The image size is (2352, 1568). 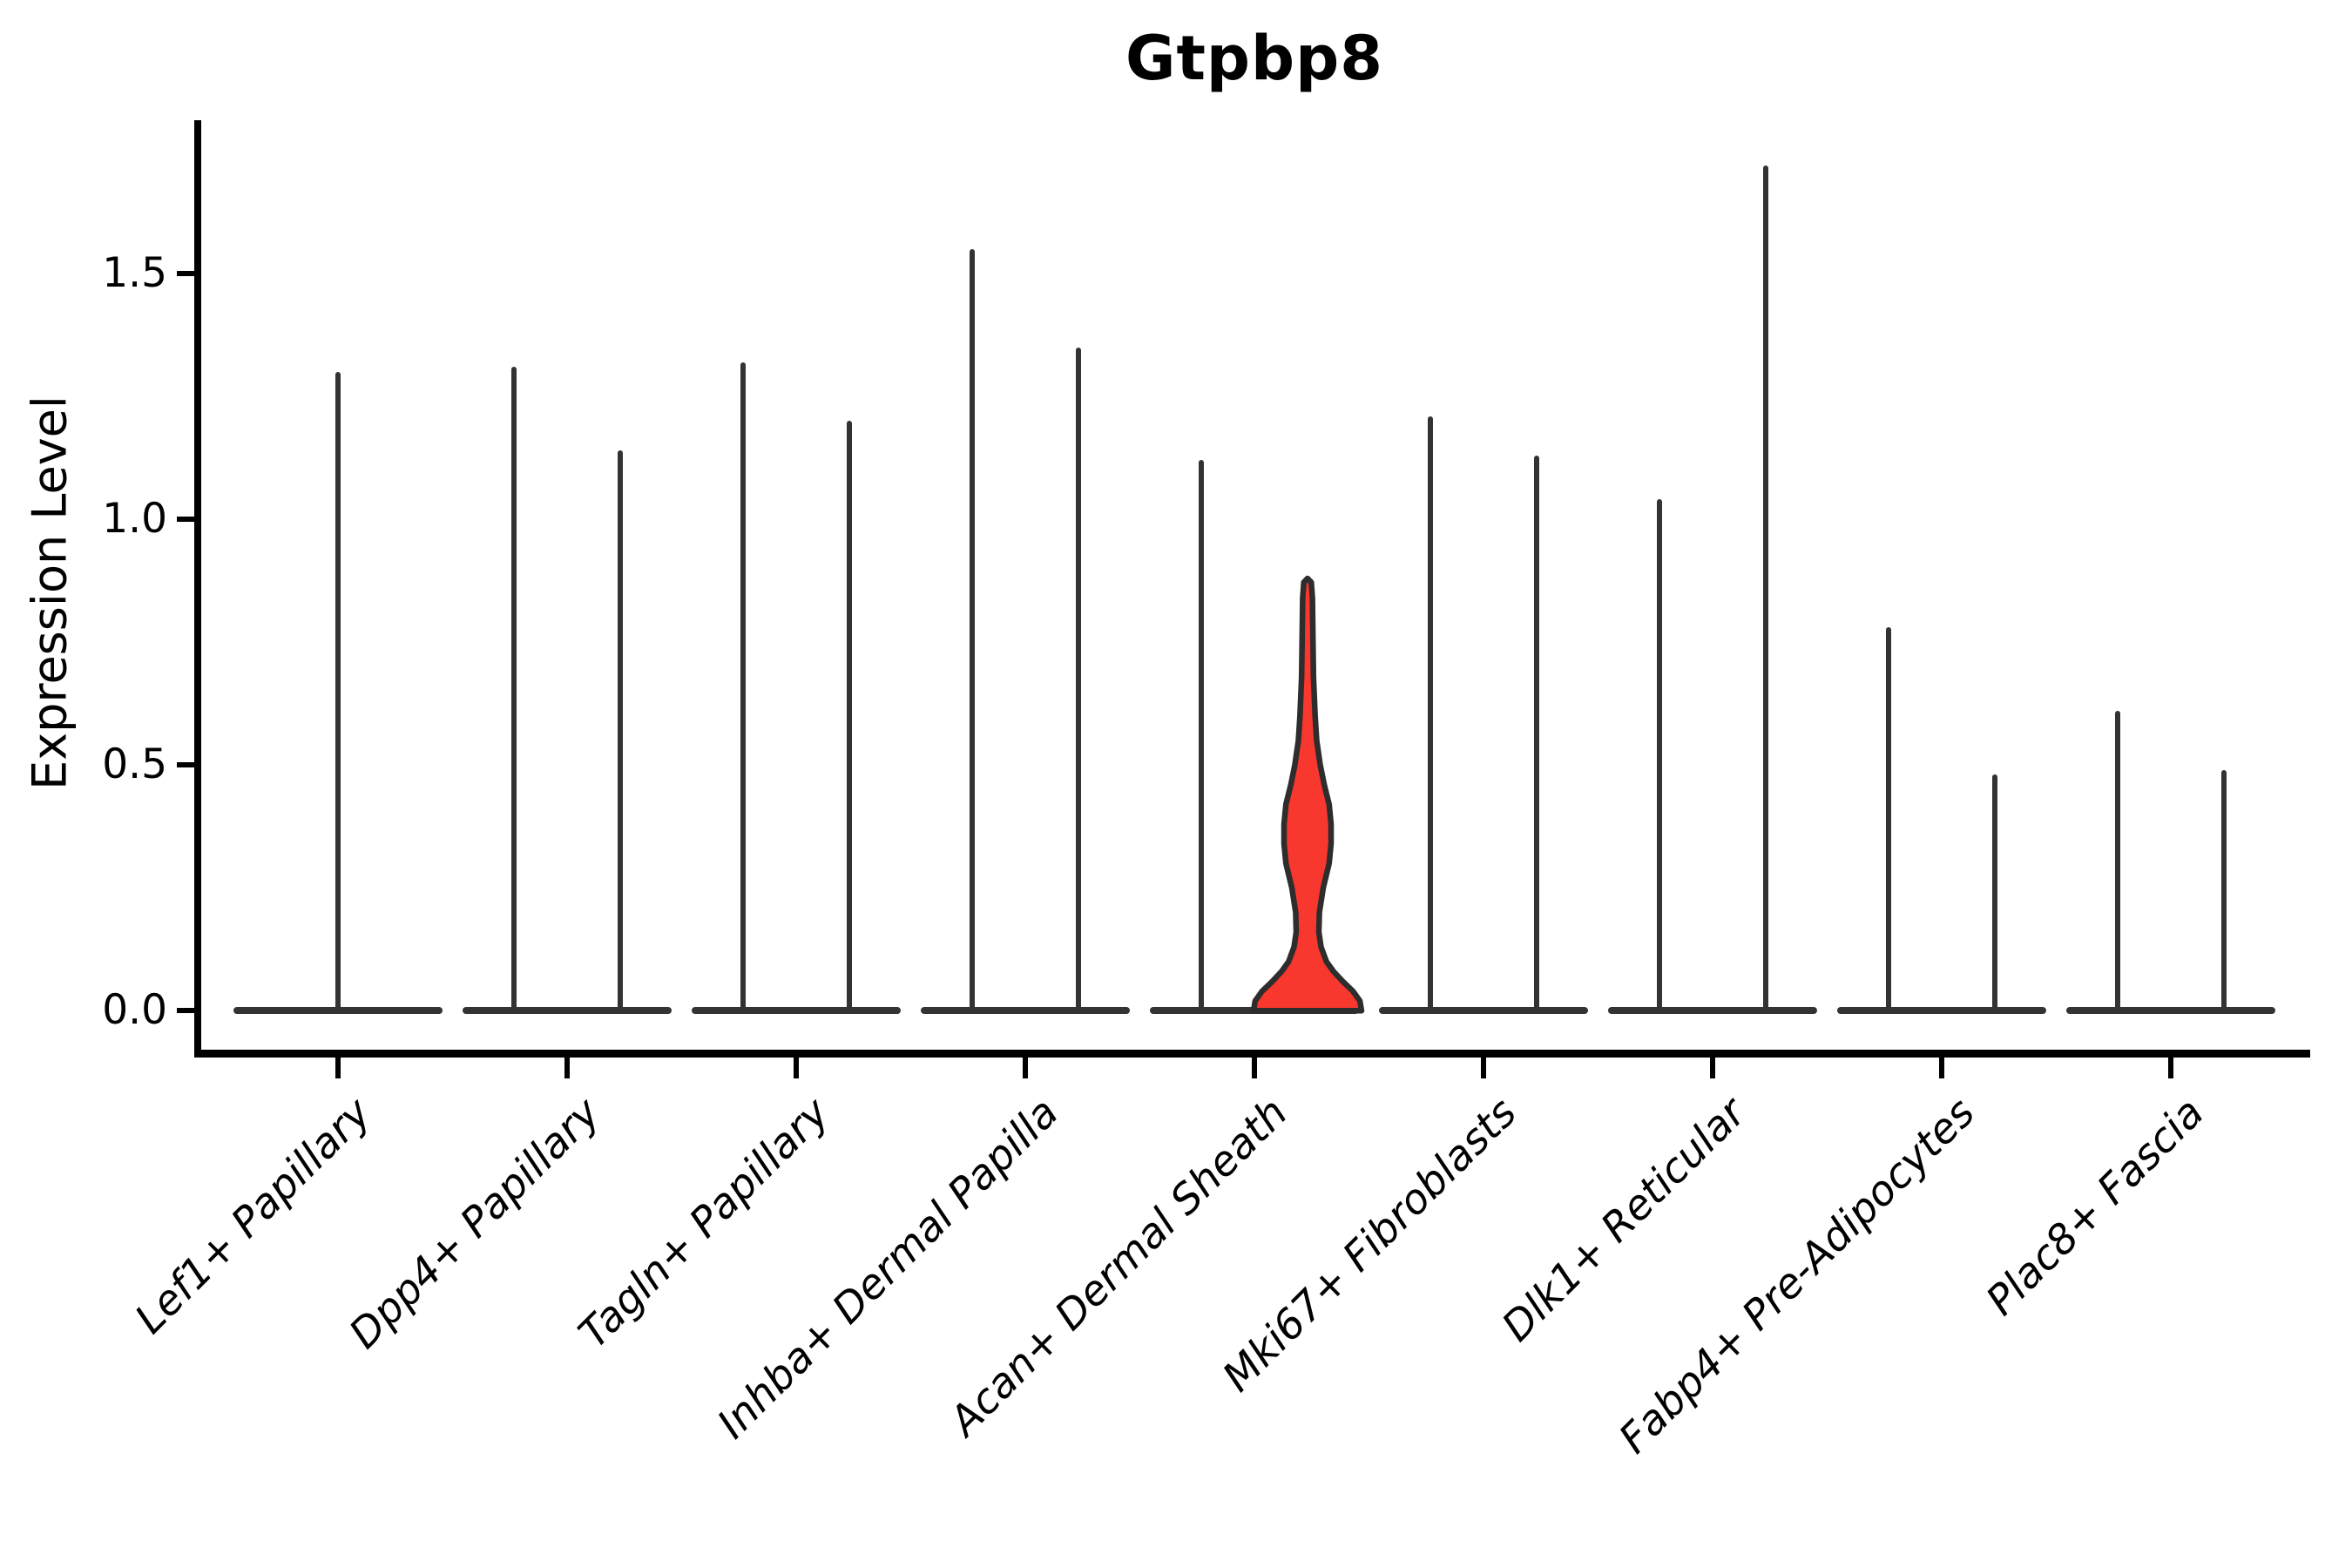 I want to click on x-tick-label: Tagln+ Papillary, so click(x=704, y=1223).